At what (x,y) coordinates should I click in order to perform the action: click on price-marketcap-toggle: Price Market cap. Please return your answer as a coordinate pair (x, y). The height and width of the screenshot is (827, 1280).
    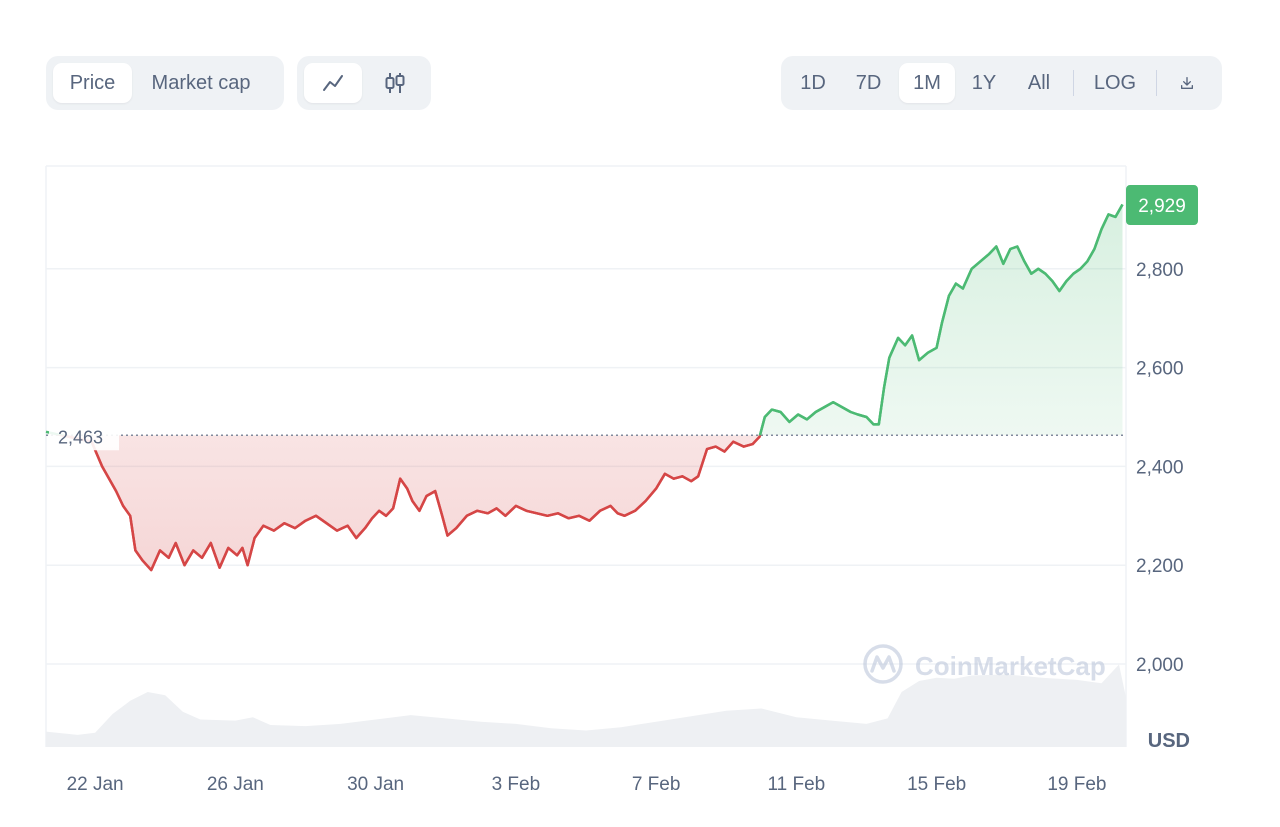
    Looking at the image, I should click on (165, 83).